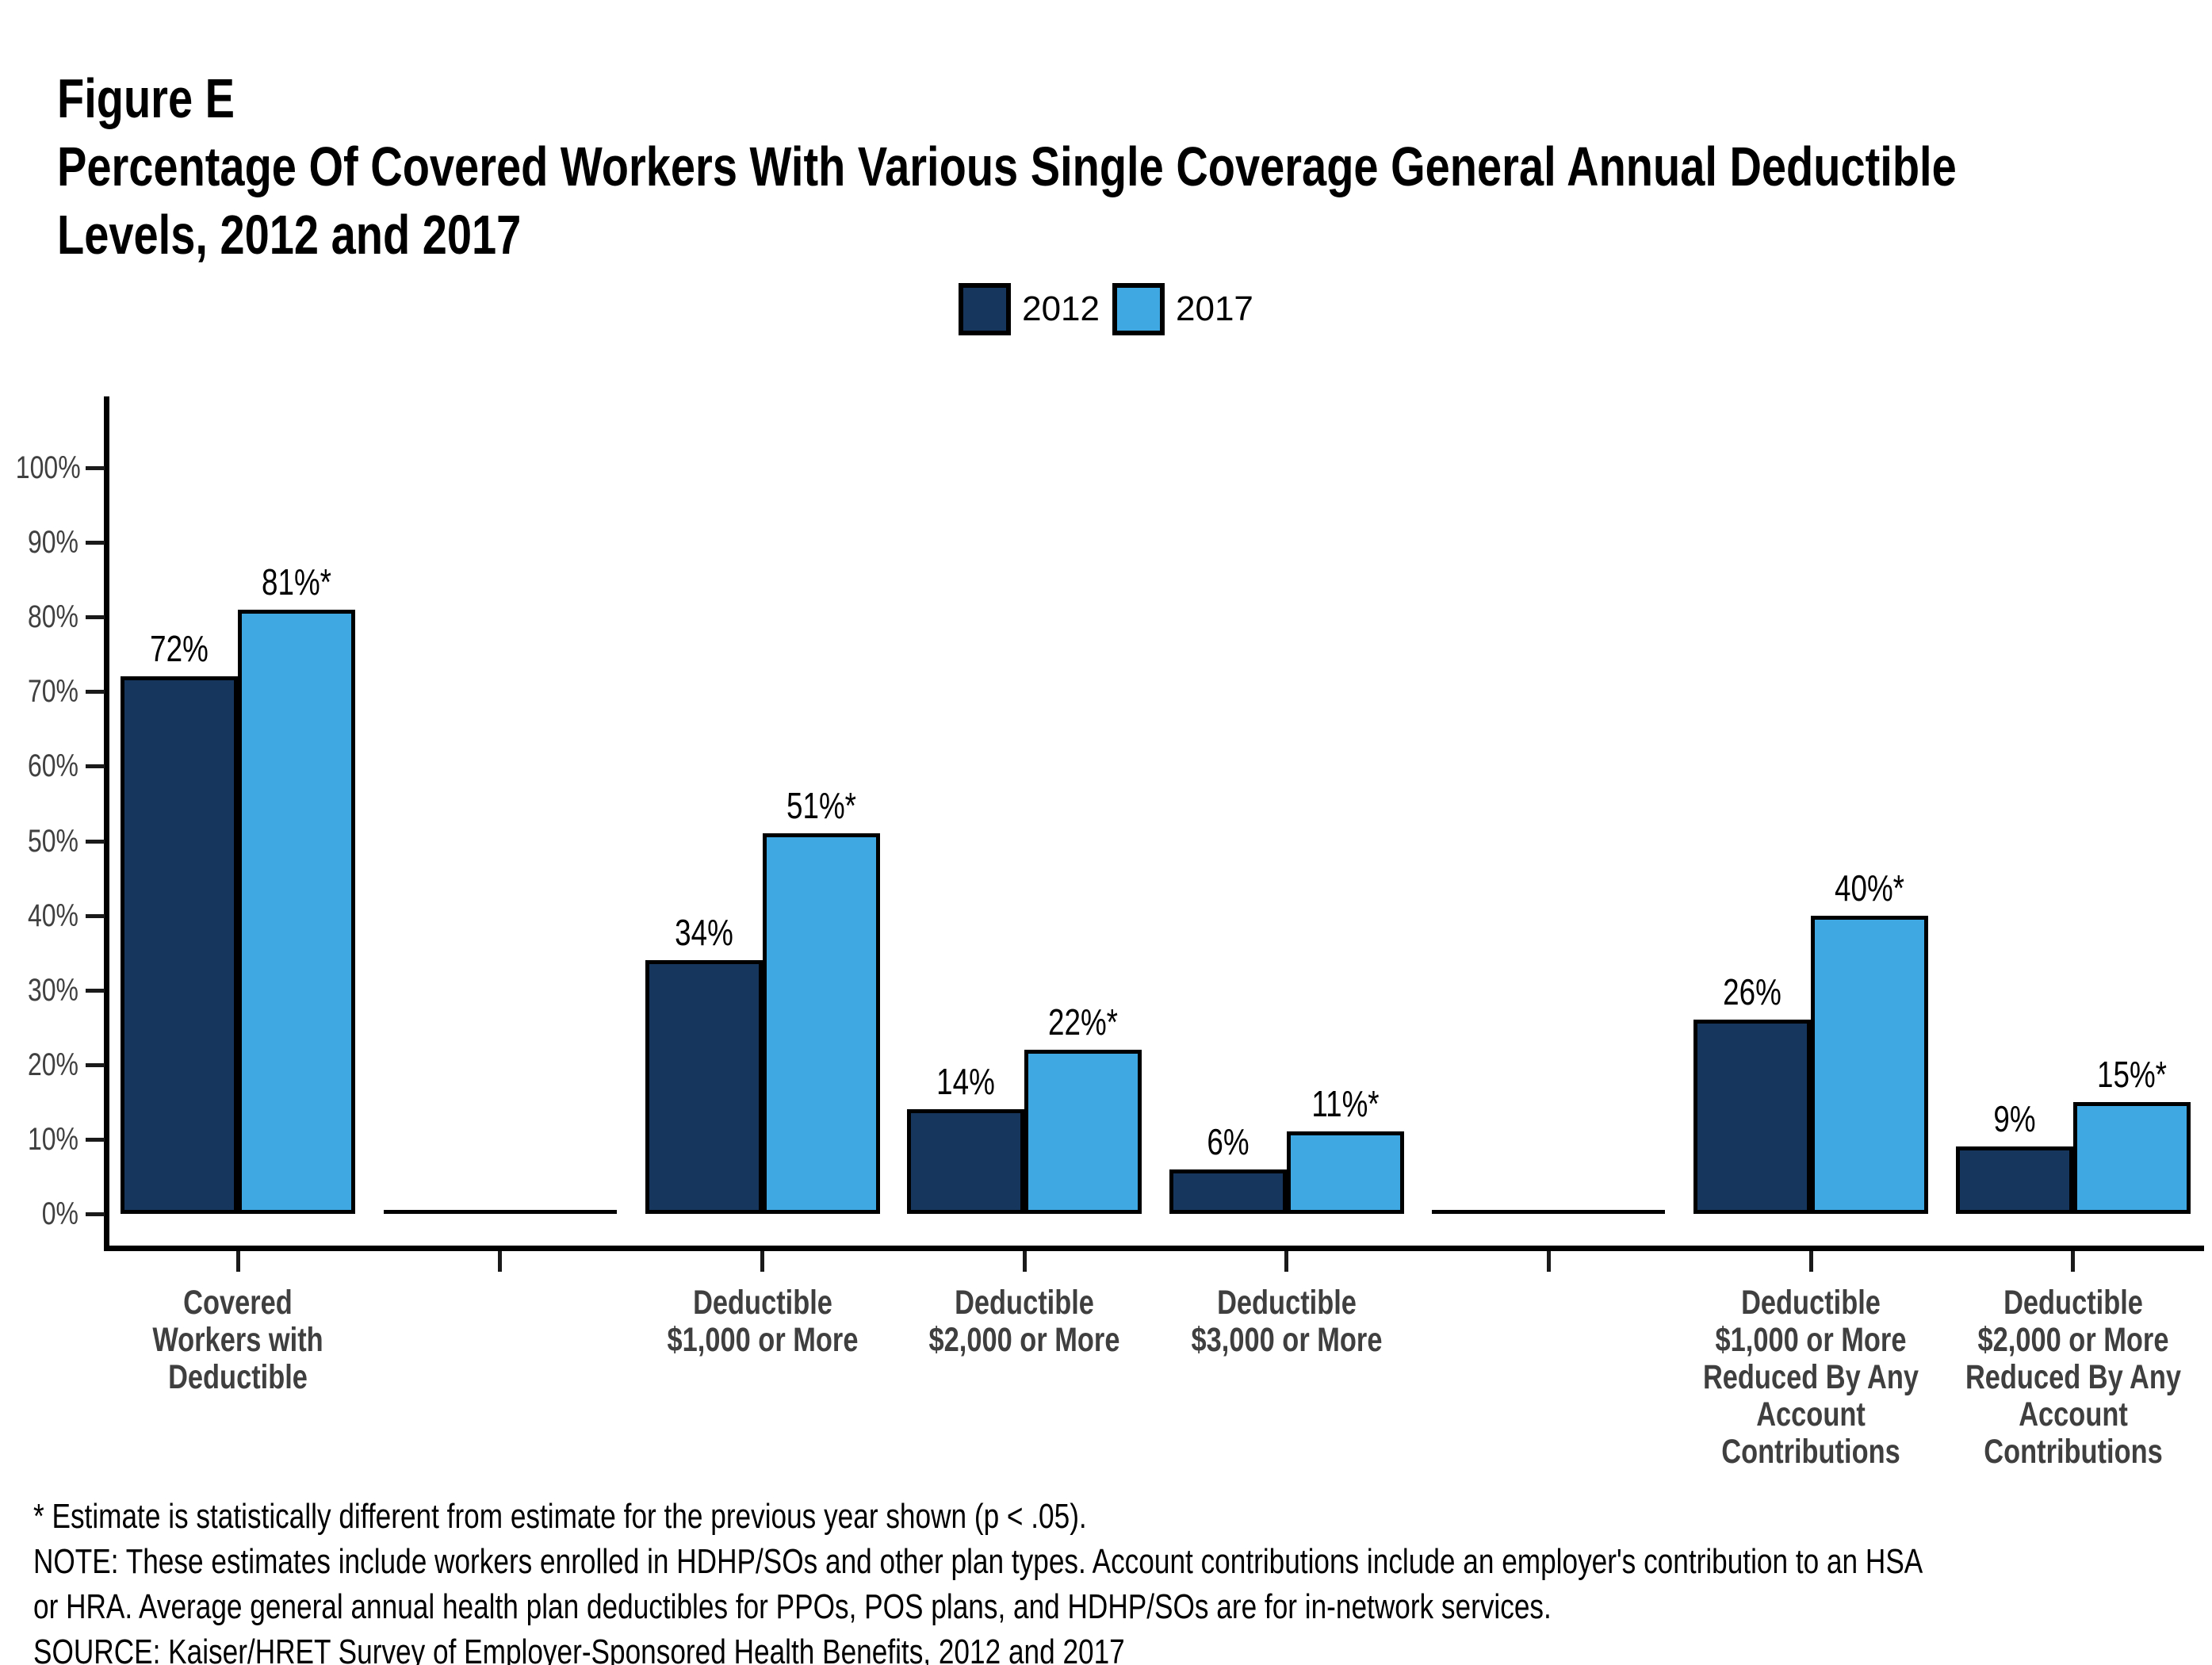  Describe the element at coordinates (297, 582) in the screenshot. I see `bar-value-label-2017-0: 81%*` at that location.